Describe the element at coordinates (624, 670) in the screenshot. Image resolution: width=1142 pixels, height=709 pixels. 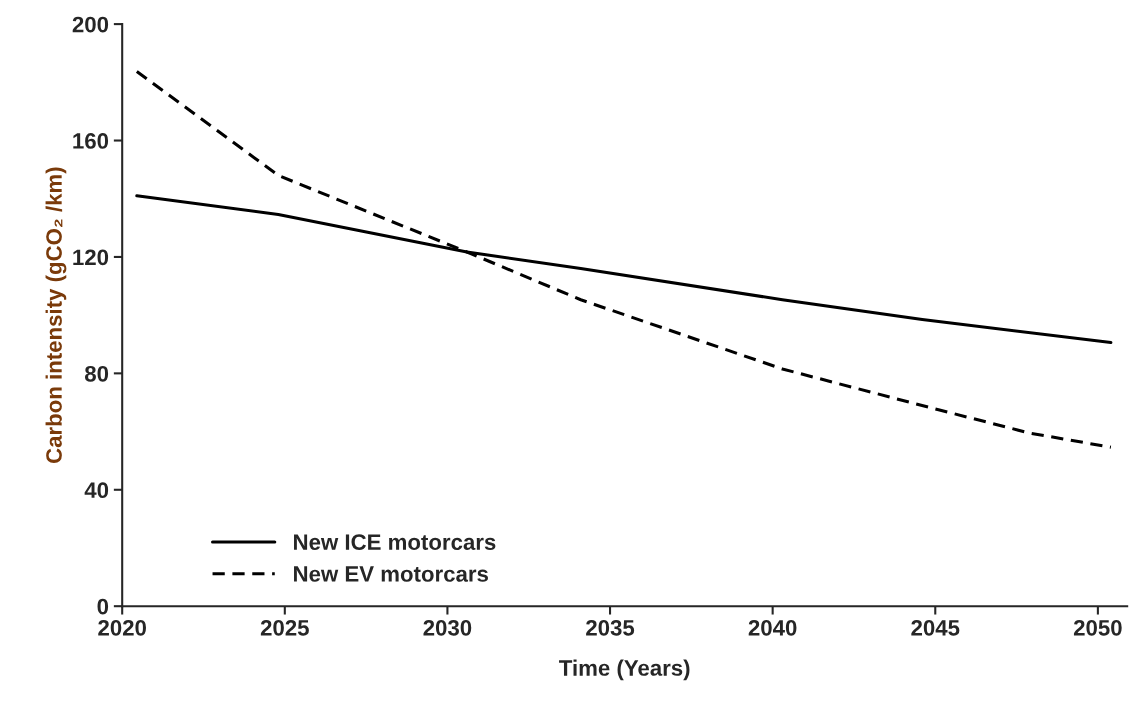
I see `x-axis-title: Time (Years)` at that location.